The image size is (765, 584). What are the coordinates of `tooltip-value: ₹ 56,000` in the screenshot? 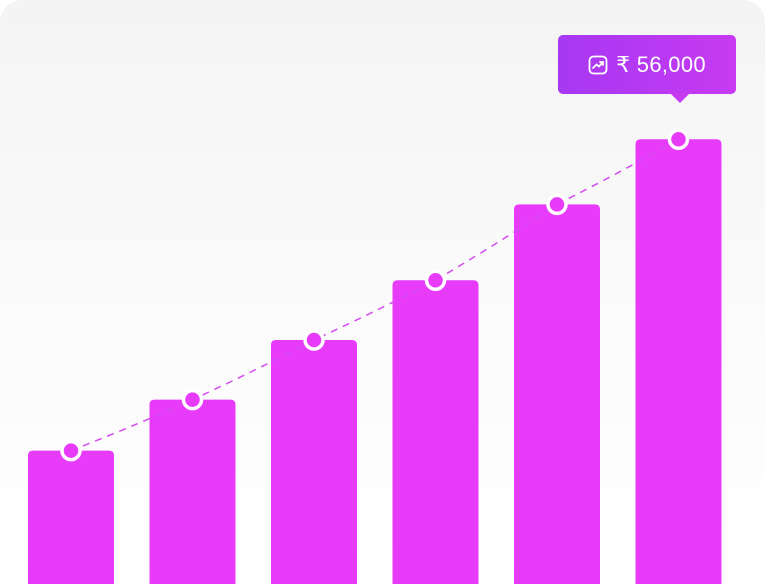 It's located at (661, 64).